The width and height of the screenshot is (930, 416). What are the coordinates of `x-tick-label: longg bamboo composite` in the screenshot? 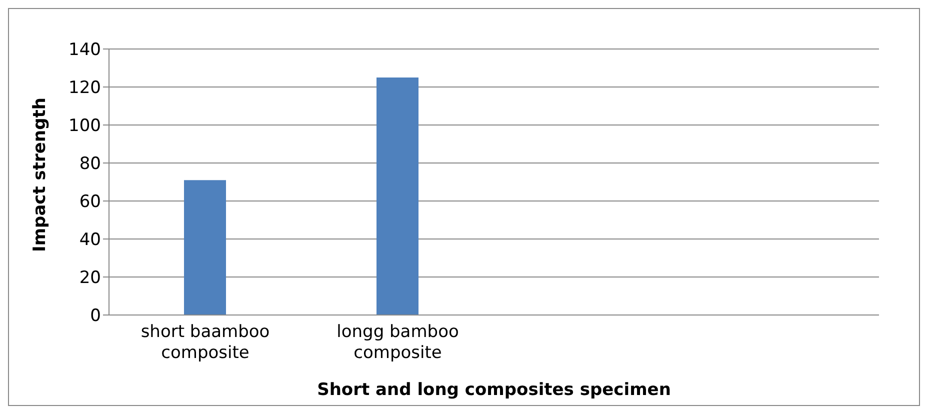 It's located at (397, 342).